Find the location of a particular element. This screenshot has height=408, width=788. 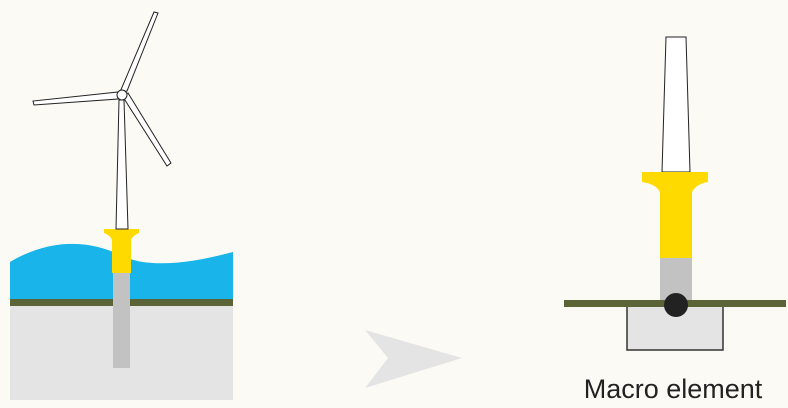

arrow is located at coordinates (413, 359).